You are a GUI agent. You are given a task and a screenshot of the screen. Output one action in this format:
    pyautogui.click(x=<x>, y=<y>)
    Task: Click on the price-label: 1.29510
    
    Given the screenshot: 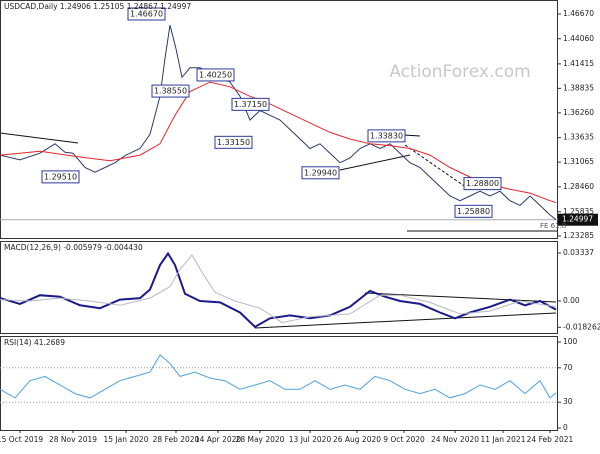 What is the action you would take?
    pyautogui.click(x=60, y=176)
    